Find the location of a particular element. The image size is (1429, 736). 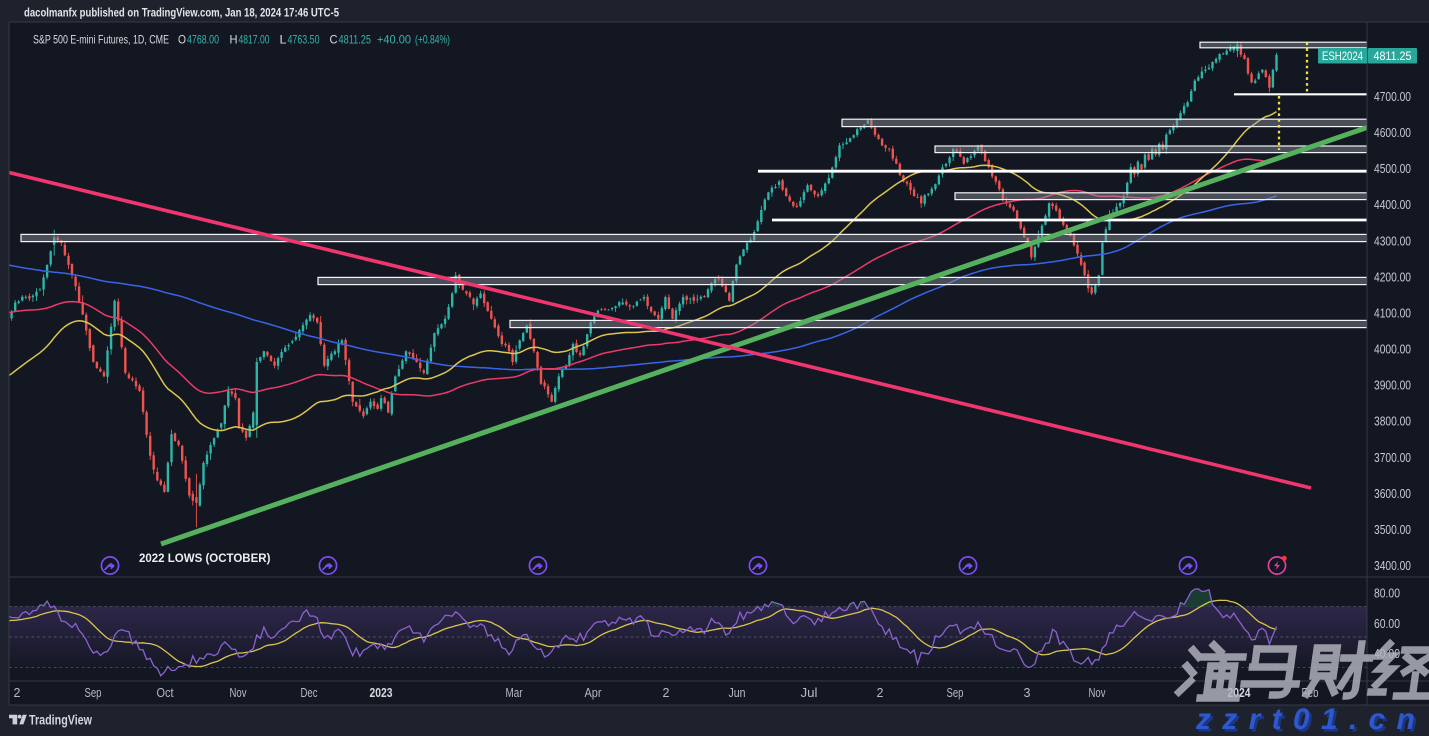

svg-text: O is located at coordinates (182, 40).